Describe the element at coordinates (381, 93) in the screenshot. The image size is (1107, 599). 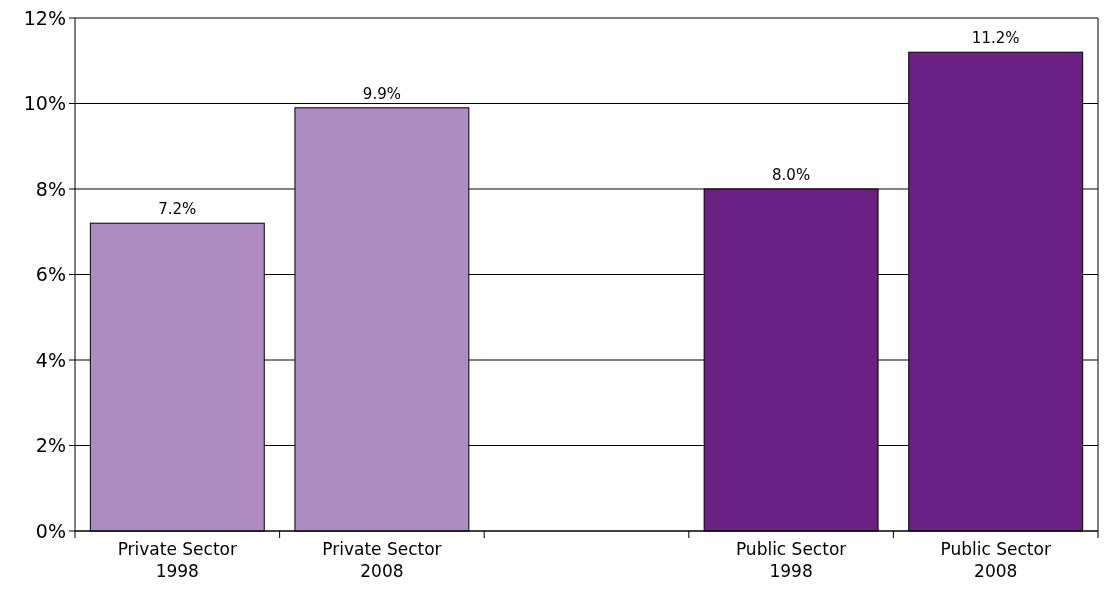
I see `data-label: 9.9%` at that location.